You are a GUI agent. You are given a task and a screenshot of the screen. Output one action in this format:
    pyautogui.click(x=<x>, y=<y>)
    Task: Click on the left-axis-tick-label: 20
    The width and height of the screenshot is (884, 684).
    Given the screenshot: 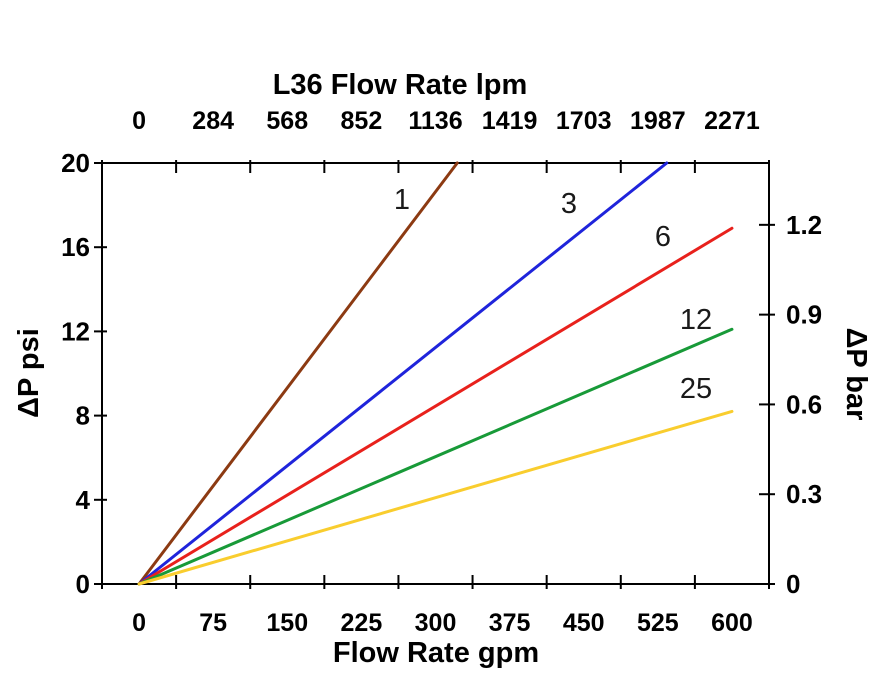 What is the action you would take?
    pyautogui.click(x=75, y=163)
    